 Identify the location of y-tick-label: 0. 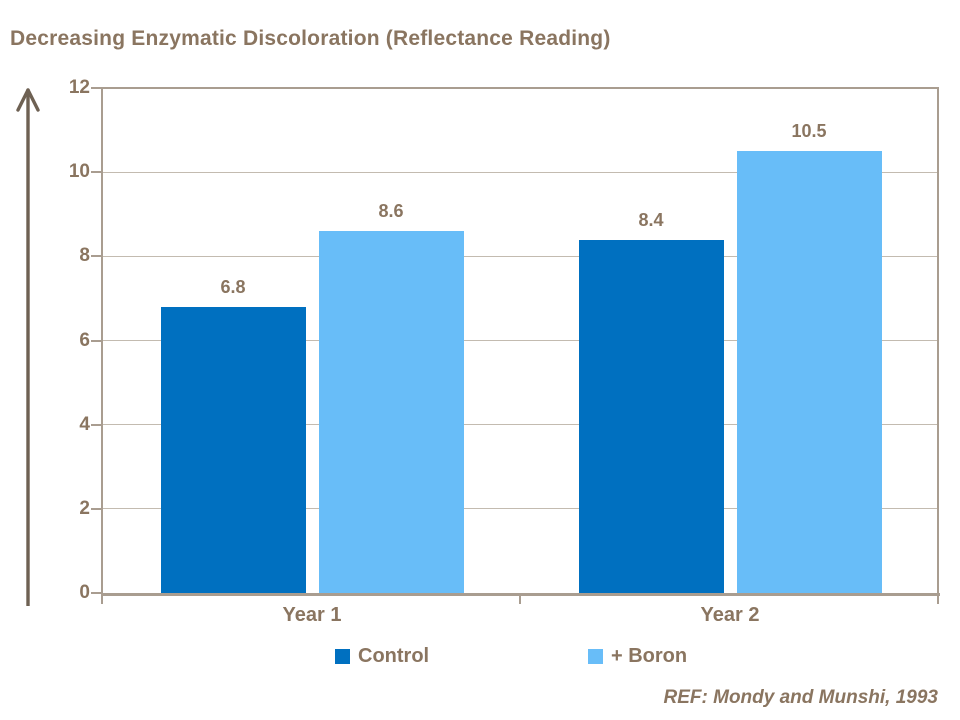
(84, 592).